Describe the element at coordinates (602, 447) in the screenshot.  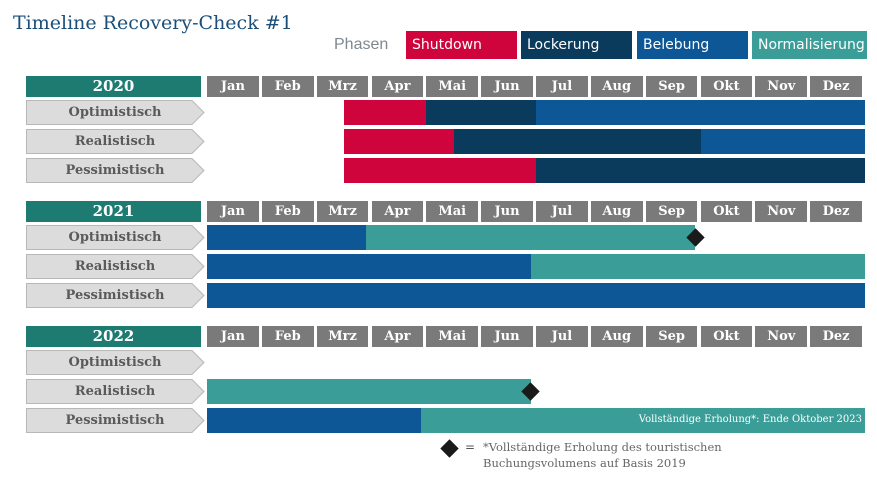
I see `footnote-line1: *Vollständige Erholung des touristischen` at that location.